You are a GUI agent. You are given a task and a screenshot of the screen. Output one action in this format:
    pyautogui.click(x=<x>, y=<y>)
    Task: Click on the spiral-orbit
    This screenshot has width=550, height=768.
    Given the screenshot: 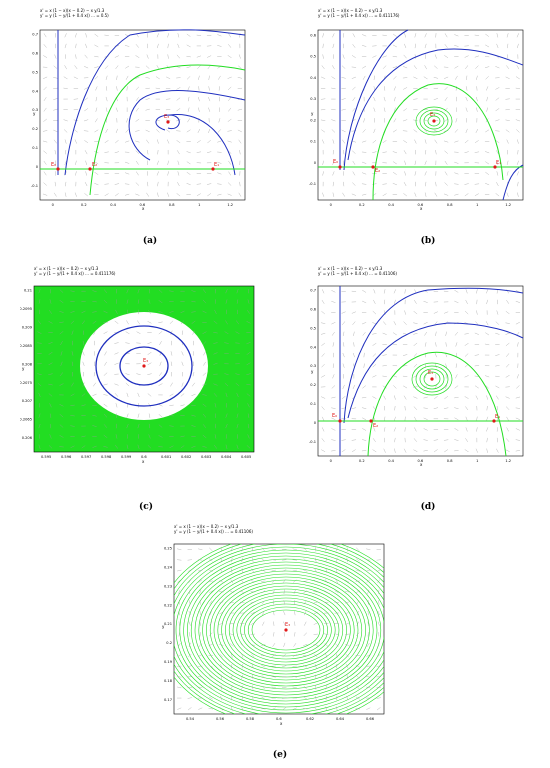 What is the action you would take?
    pyautogui.click(x=283, y=630)
    